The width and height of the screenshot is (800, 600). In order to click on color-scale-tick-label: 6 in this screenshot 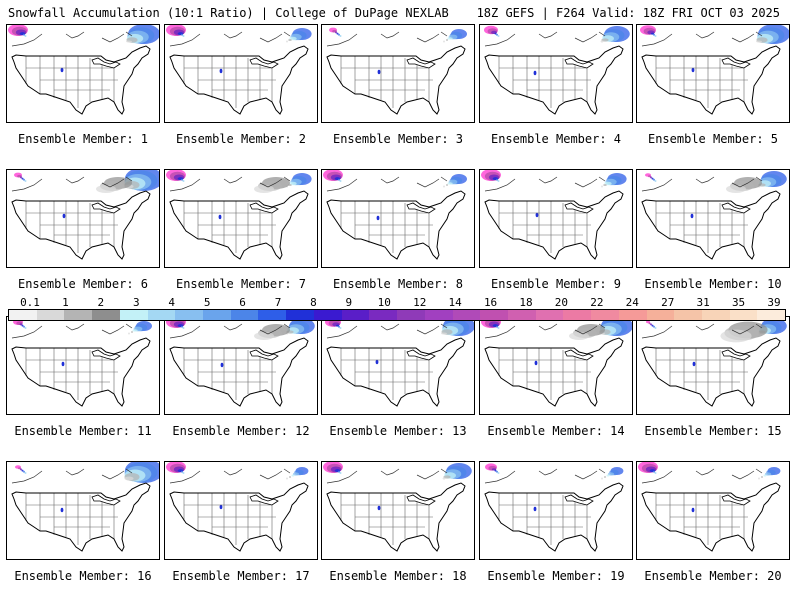, I will do `click(242, 302)`.